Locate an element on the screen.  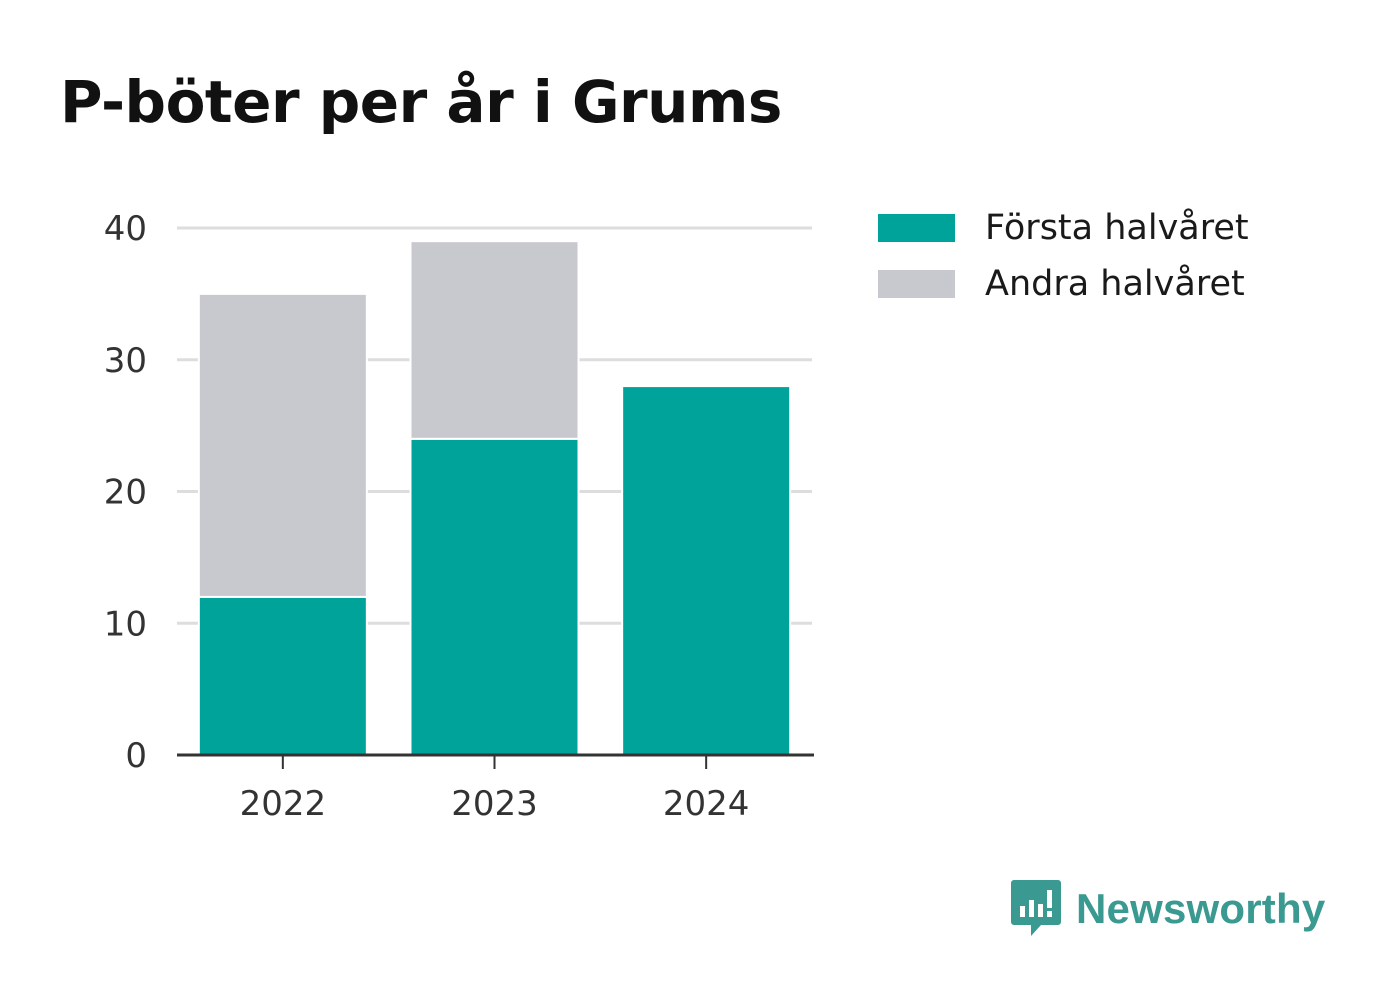
x-tick-label-2022: 2022 is located at coordinates (283, 804).